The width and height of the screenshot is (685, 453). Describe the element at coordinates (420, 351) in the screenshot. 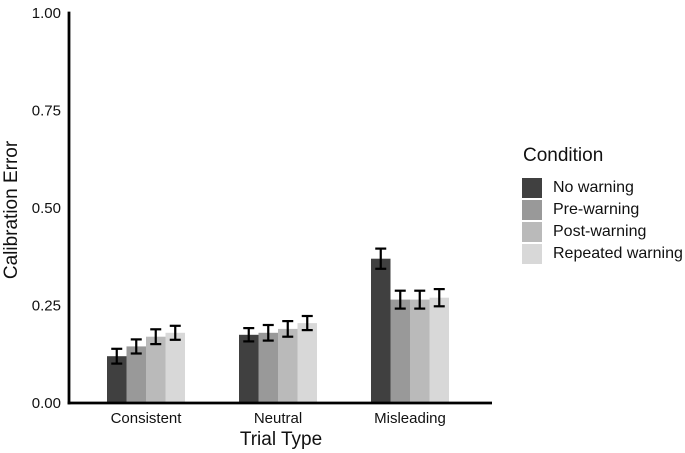

I see `bar-post-warning-misleading` at that location.